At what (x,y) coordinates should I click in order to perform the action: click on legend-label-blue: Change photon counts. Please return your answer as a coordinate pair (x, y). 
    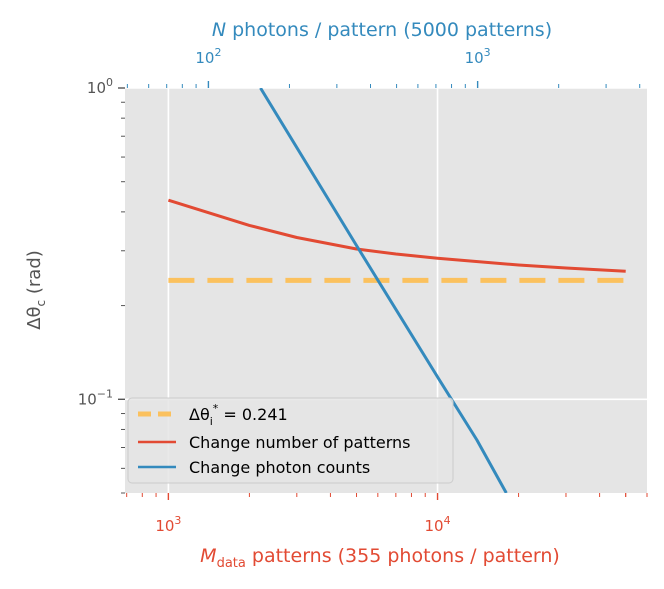
    Looking at the image, I should click on (279, 467).